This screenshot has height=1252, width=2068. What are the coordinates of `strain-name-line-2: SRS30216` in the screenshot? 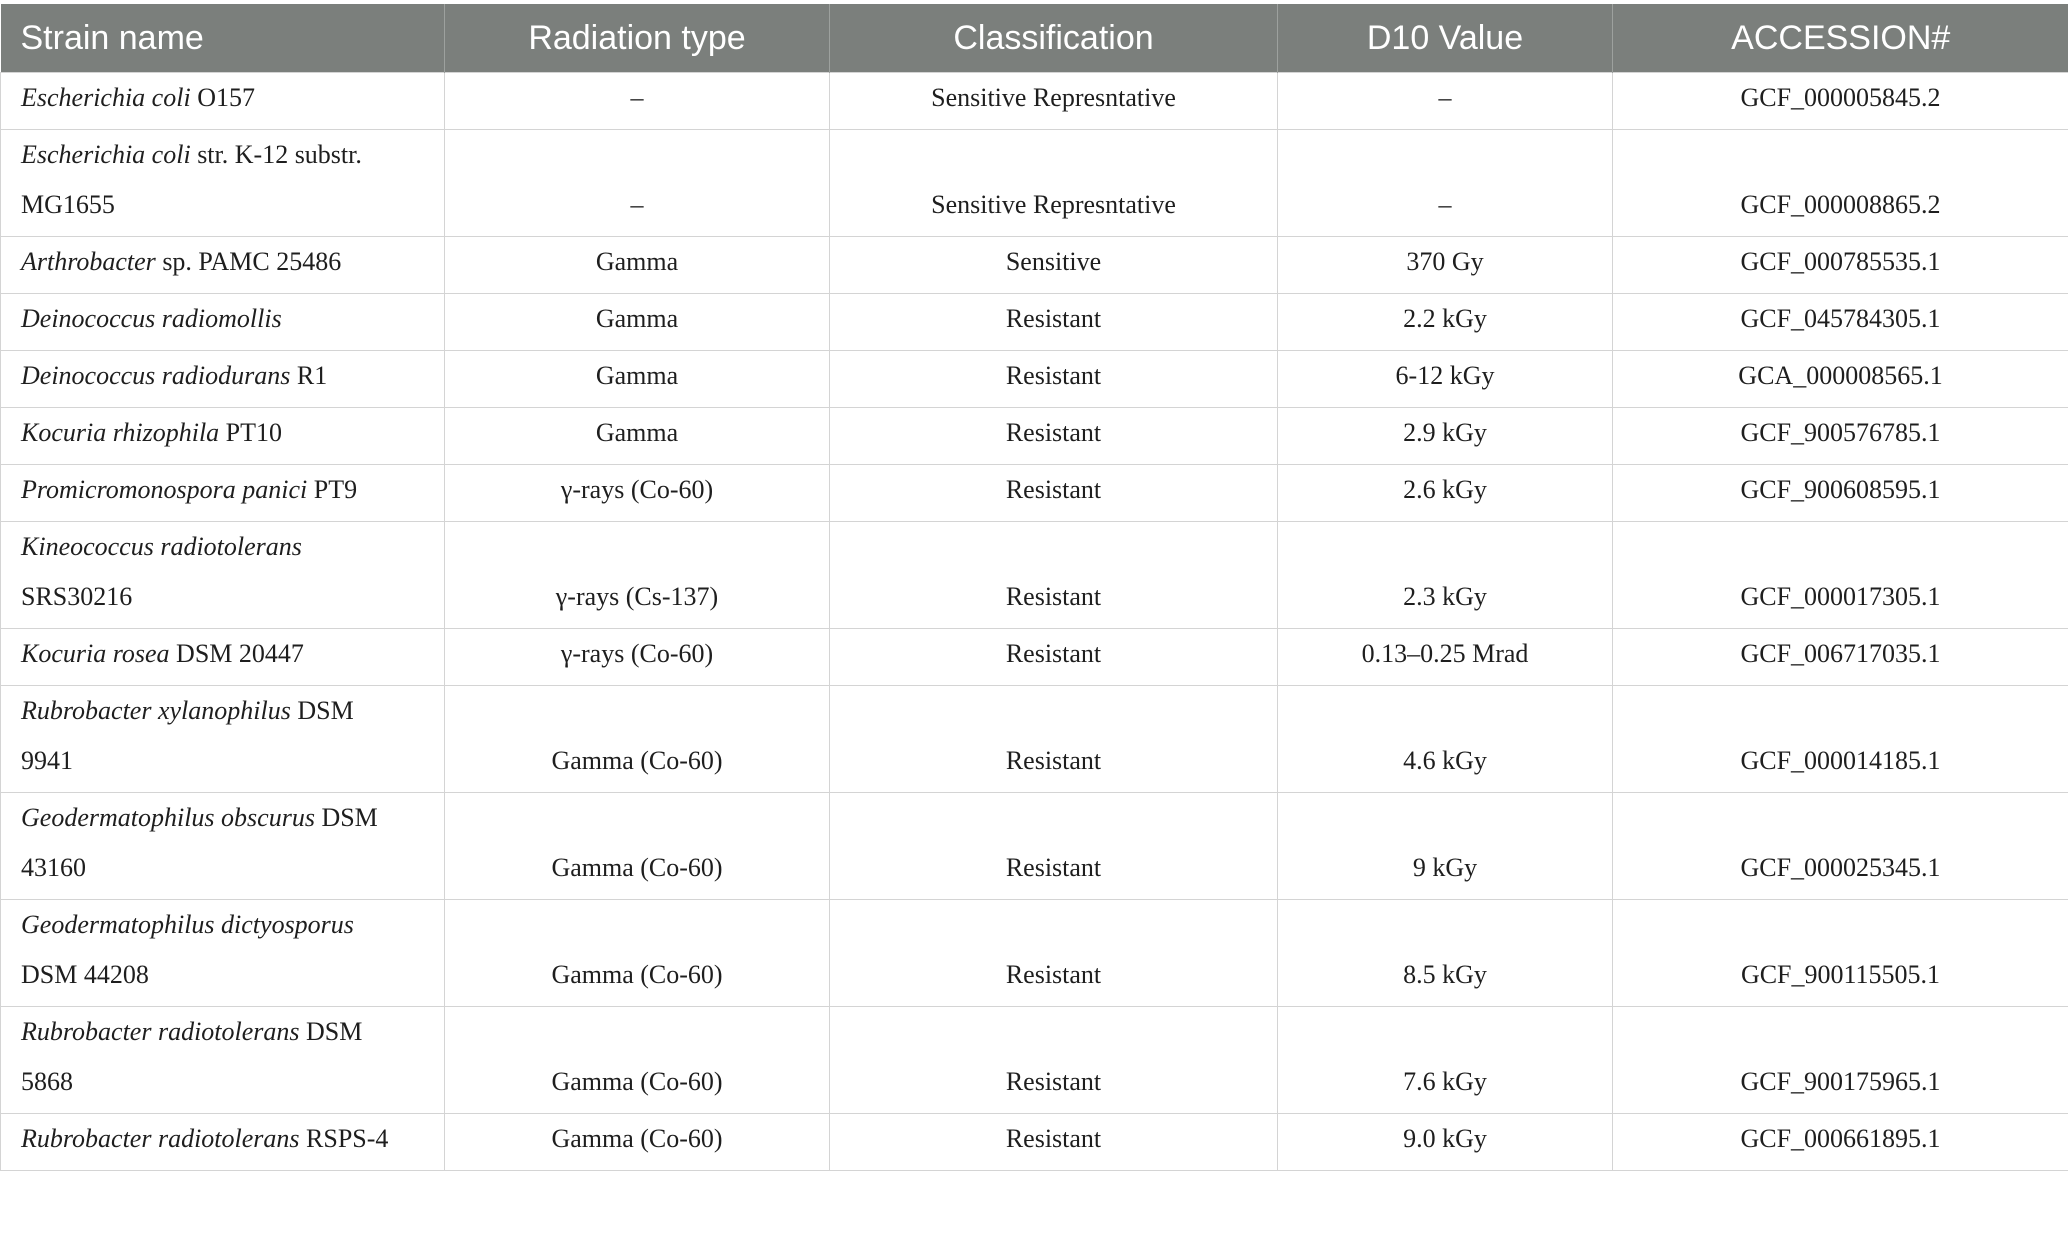 It's located at (77, 596).